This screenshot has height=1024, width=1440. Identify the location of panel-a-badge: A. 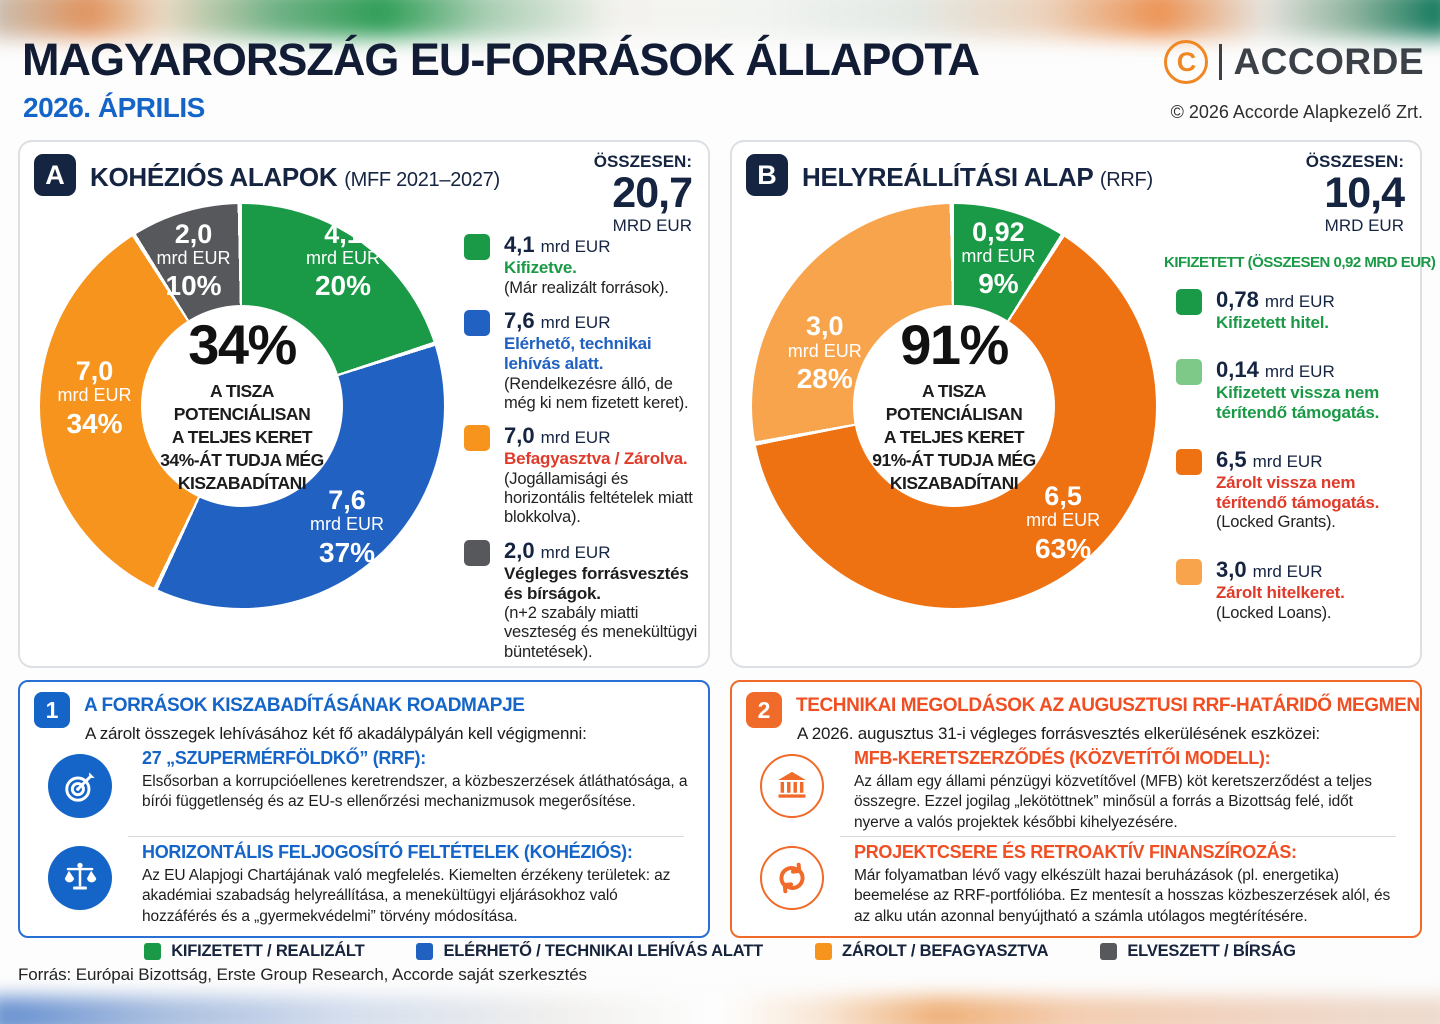
(55, 175).